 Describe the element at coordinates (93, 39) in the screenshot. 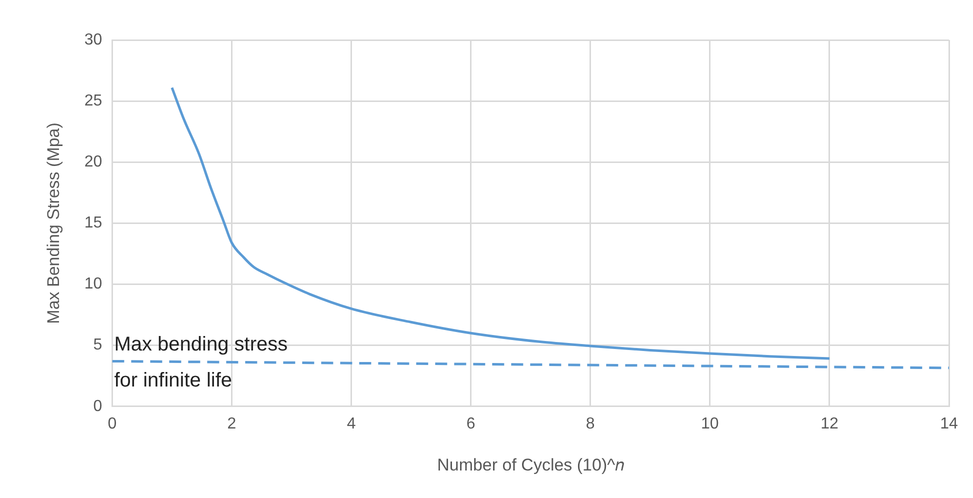

I see `y-tick-label: 30` at that location.